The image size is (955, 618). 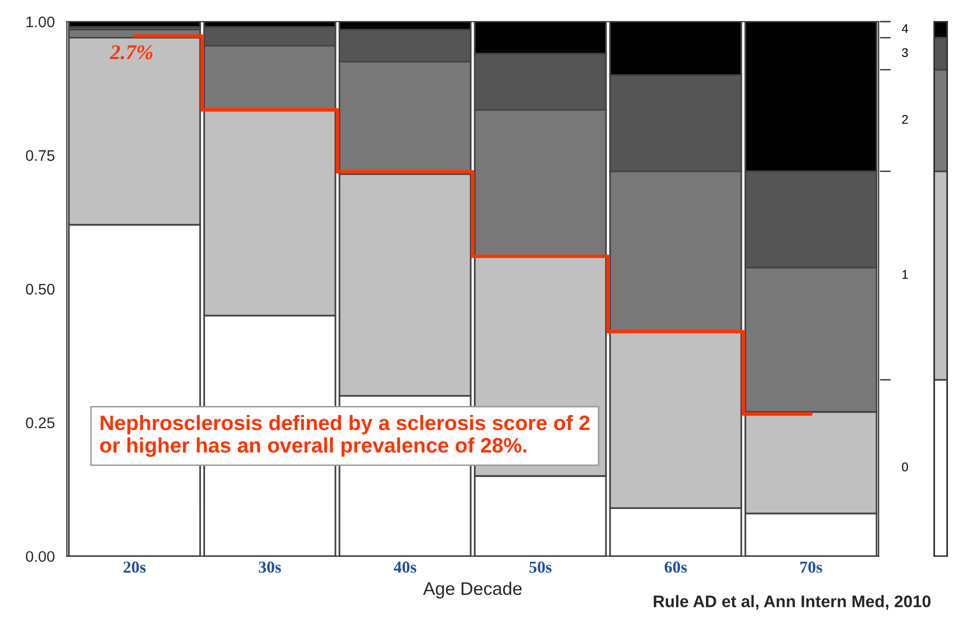 What do you see at coordinates (40, 556) in the screenshot?
I see `y-tick-label: 0.00` at bounding box center [40, 556].